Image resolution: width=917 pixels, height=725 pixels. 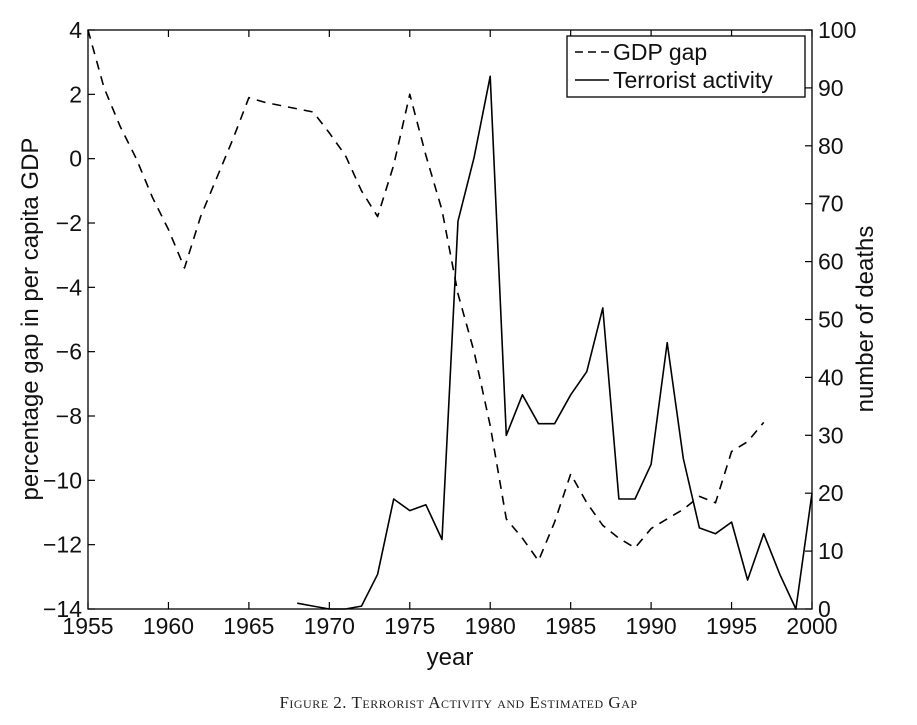 What do you see at coordinates (824, 609) in the screenshot?
I see `y-right-tick-label: 0` at bounding box center [824, 609].